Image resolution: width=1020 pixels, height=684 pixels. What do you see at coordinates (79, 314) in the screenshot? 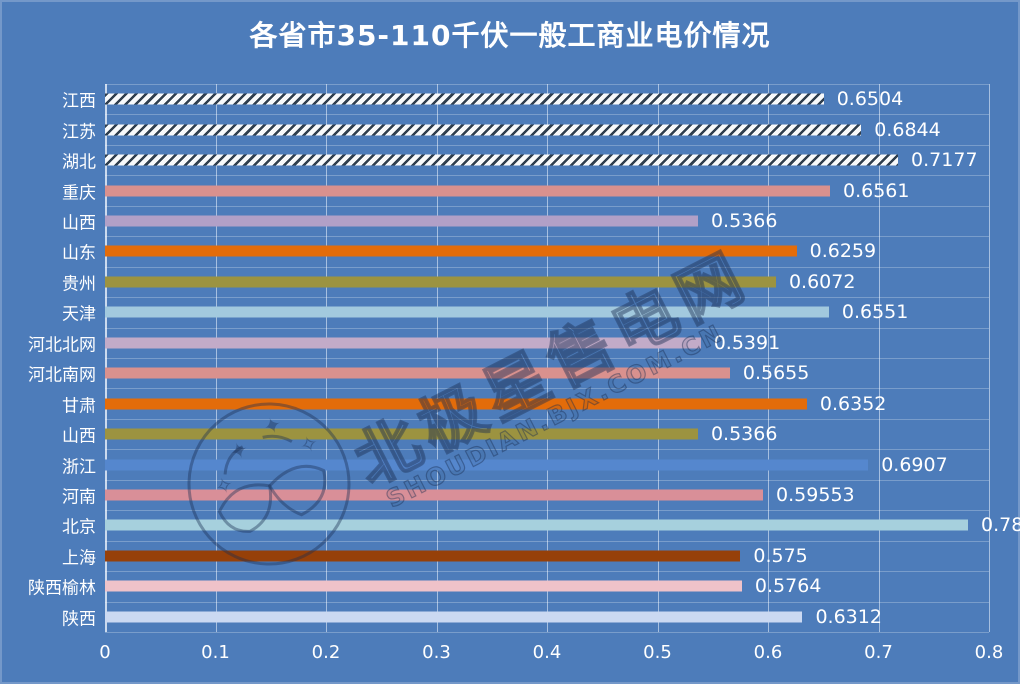
I see `category-label: 天津` at bounding box center [79, 314].